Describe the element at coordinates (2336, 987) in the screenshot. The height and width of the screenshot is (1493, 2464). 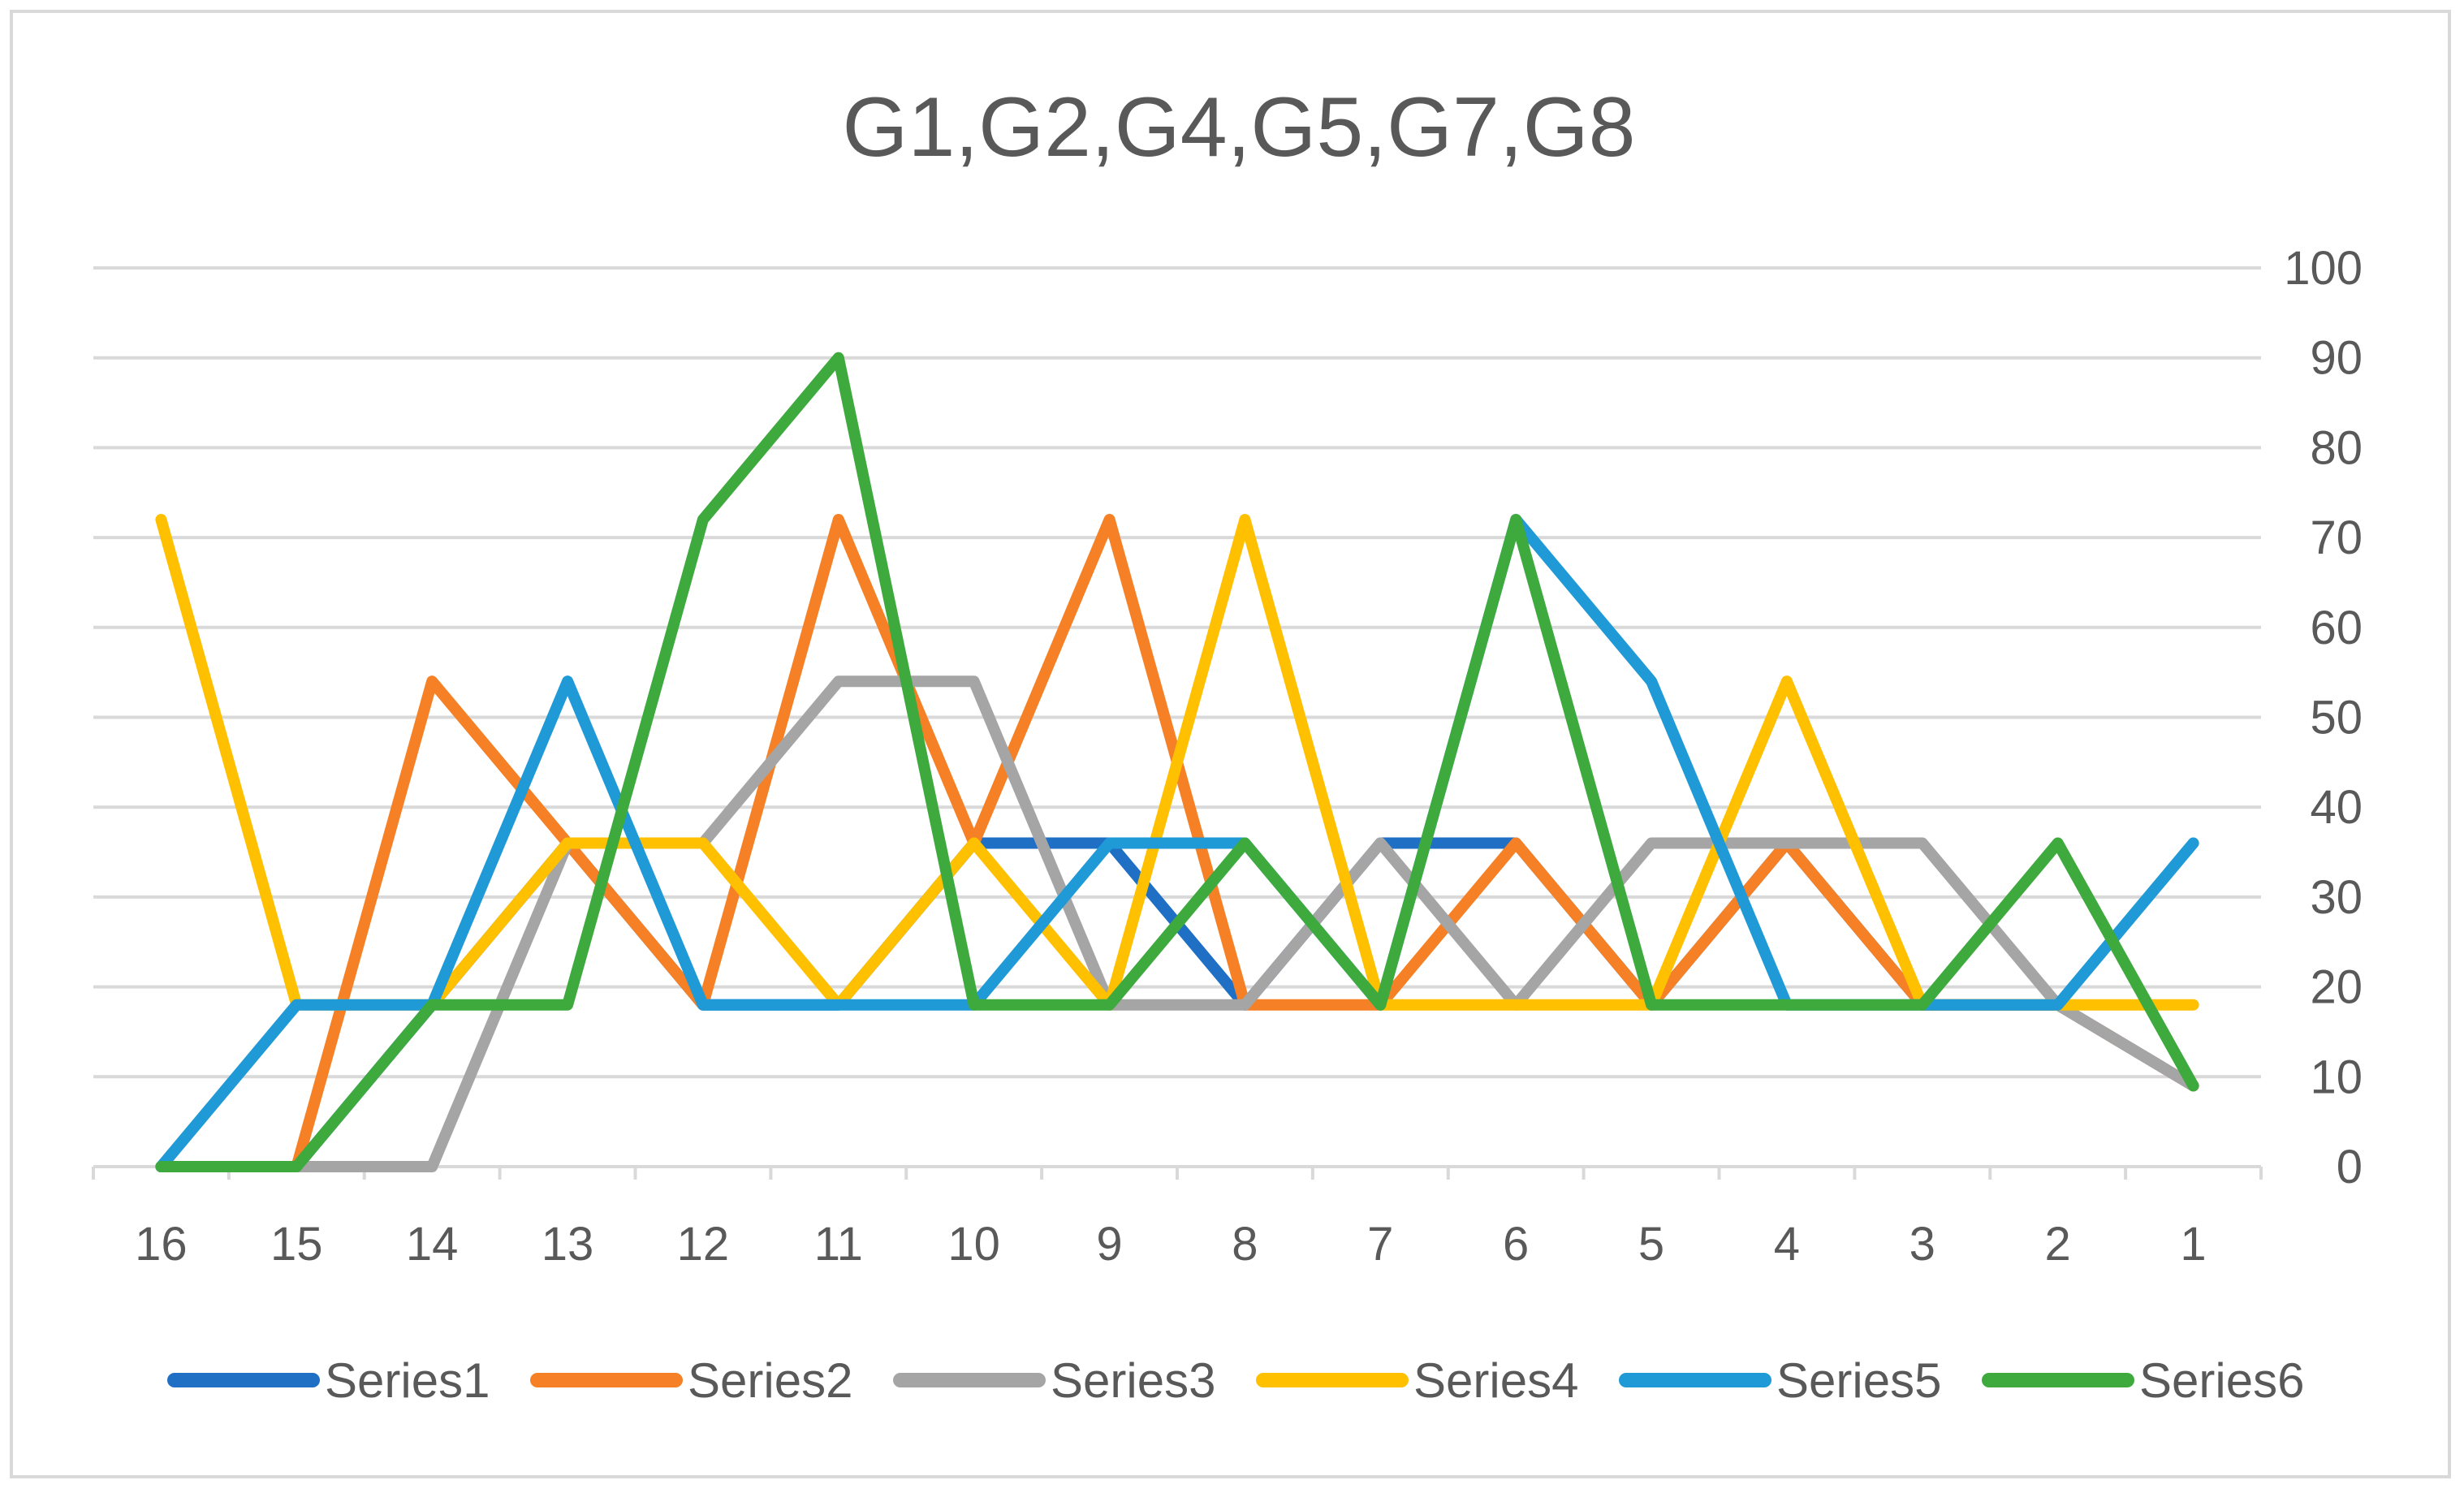
I see `y-tick-label: 20` at that location.